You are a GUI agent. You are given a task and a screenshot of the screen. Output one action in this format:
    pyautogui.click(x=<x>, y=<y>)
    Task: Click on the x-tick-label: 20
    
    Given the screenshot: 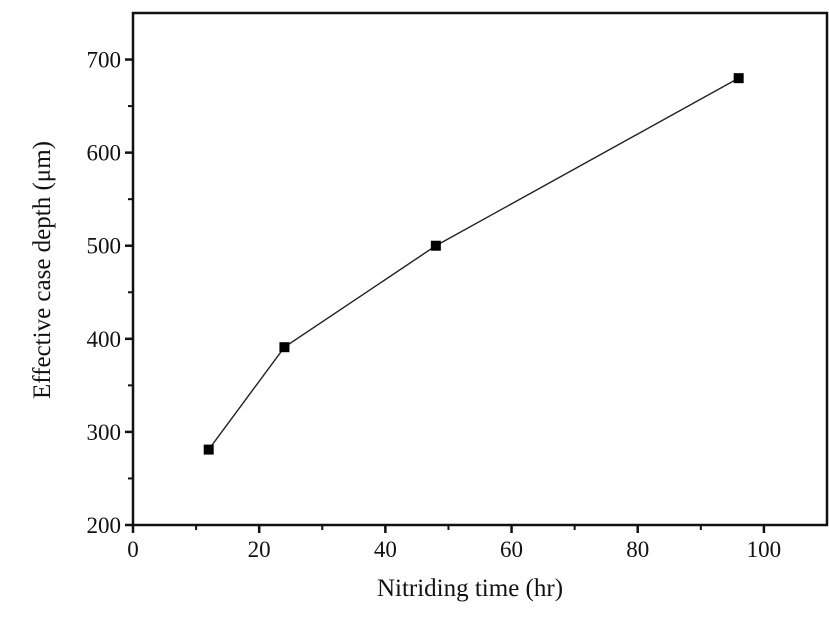 What is the action you would take?
    pyautogui.click(x=259, y=549)
    